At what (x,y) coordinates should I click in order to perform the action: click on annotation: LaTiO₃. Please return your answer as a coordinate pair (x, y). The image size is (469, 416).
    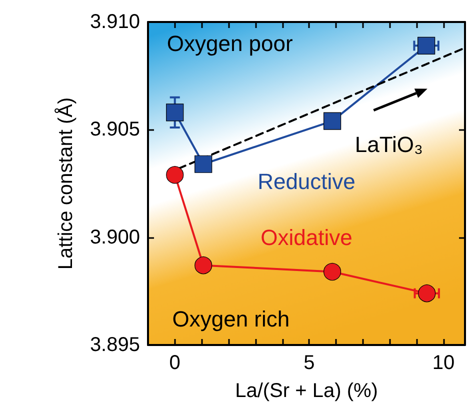
    Looking at the image, I should click on (388, 145).